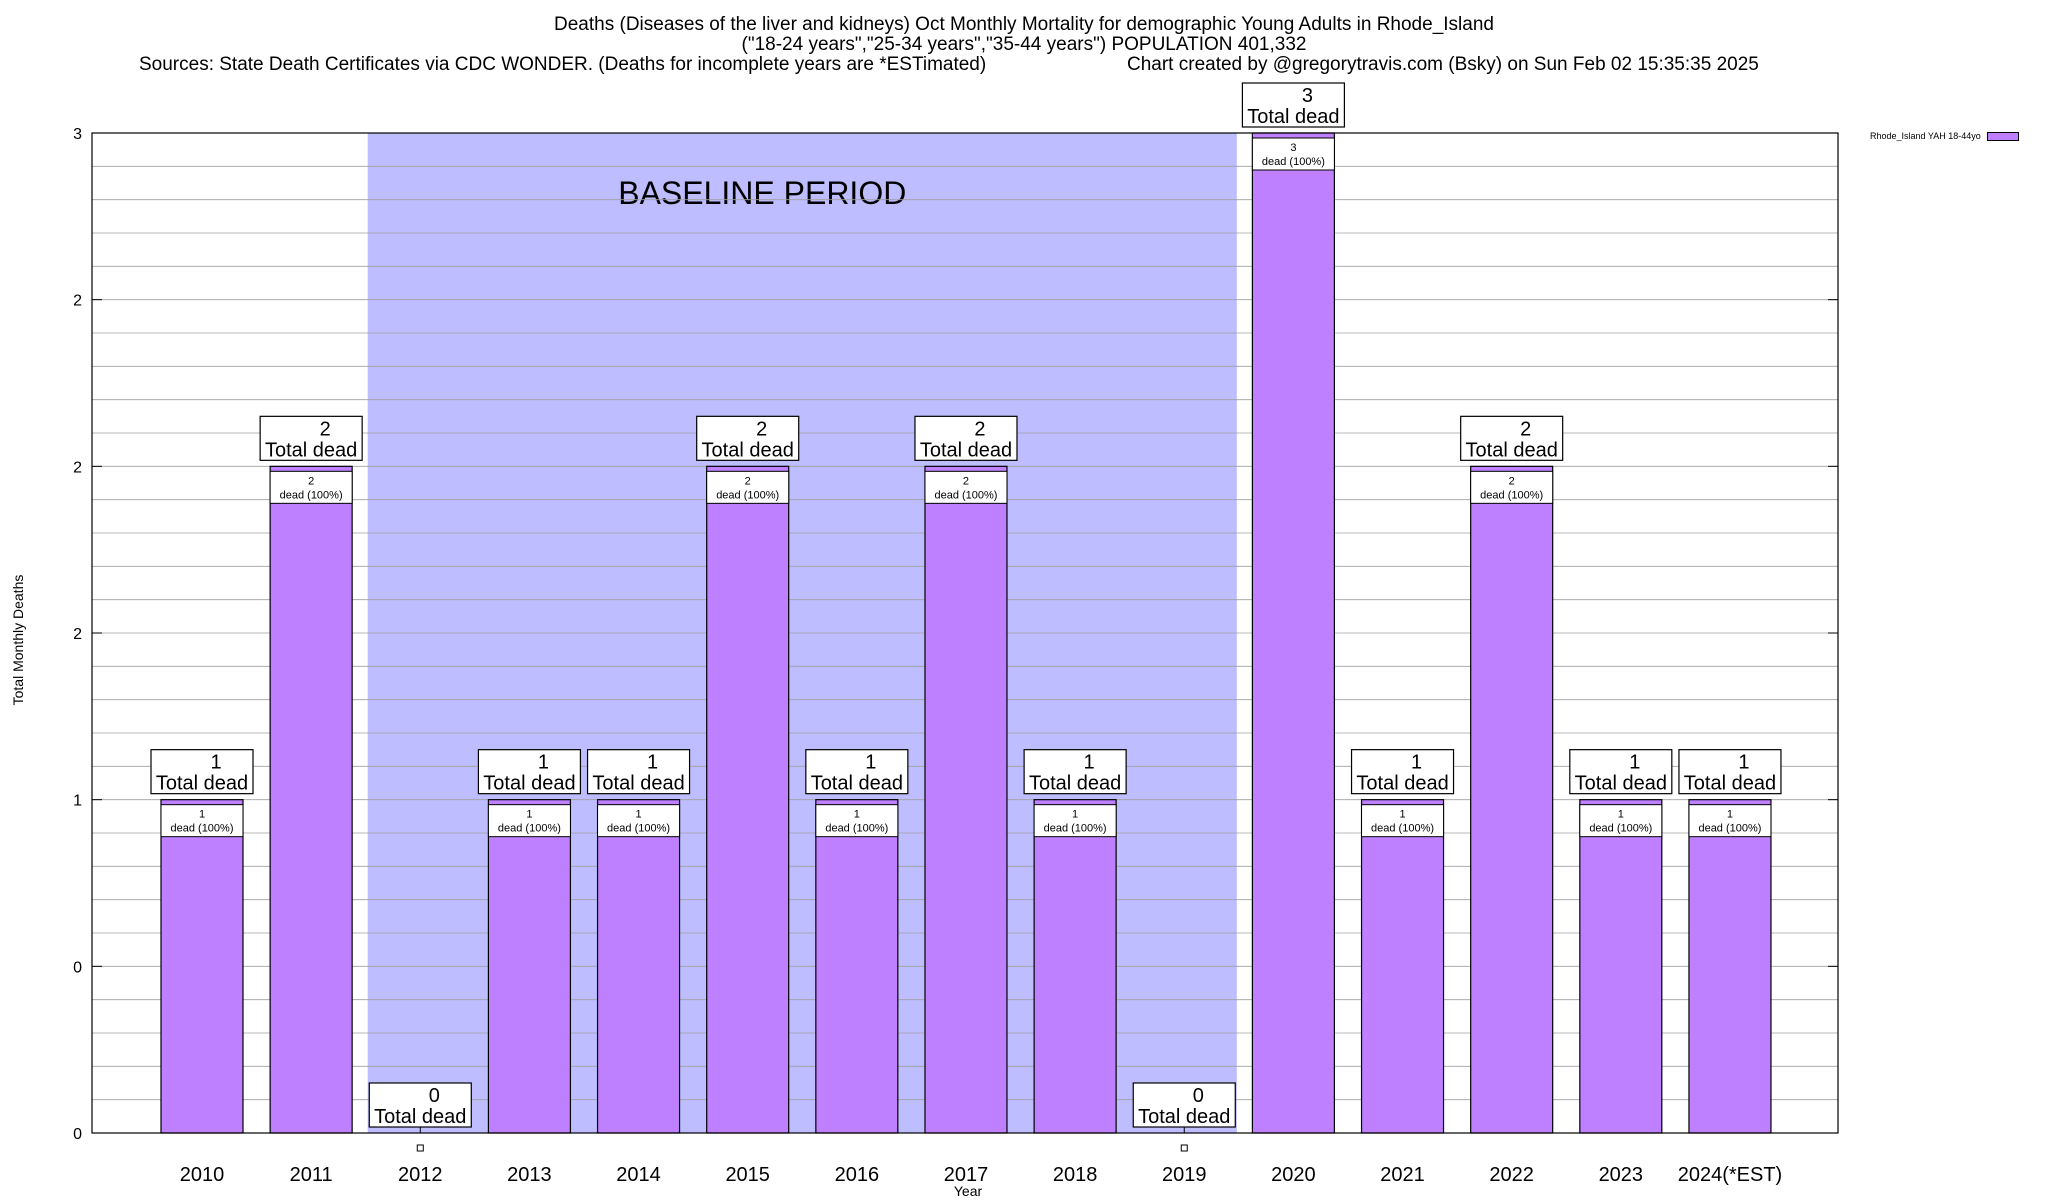 The height and width of the screenshot is (1200, 2048). What do you see at coordinates (1293, 148) in the screenshot?
I see `segment-label-value: 3` at bounding box center [1293, 148].